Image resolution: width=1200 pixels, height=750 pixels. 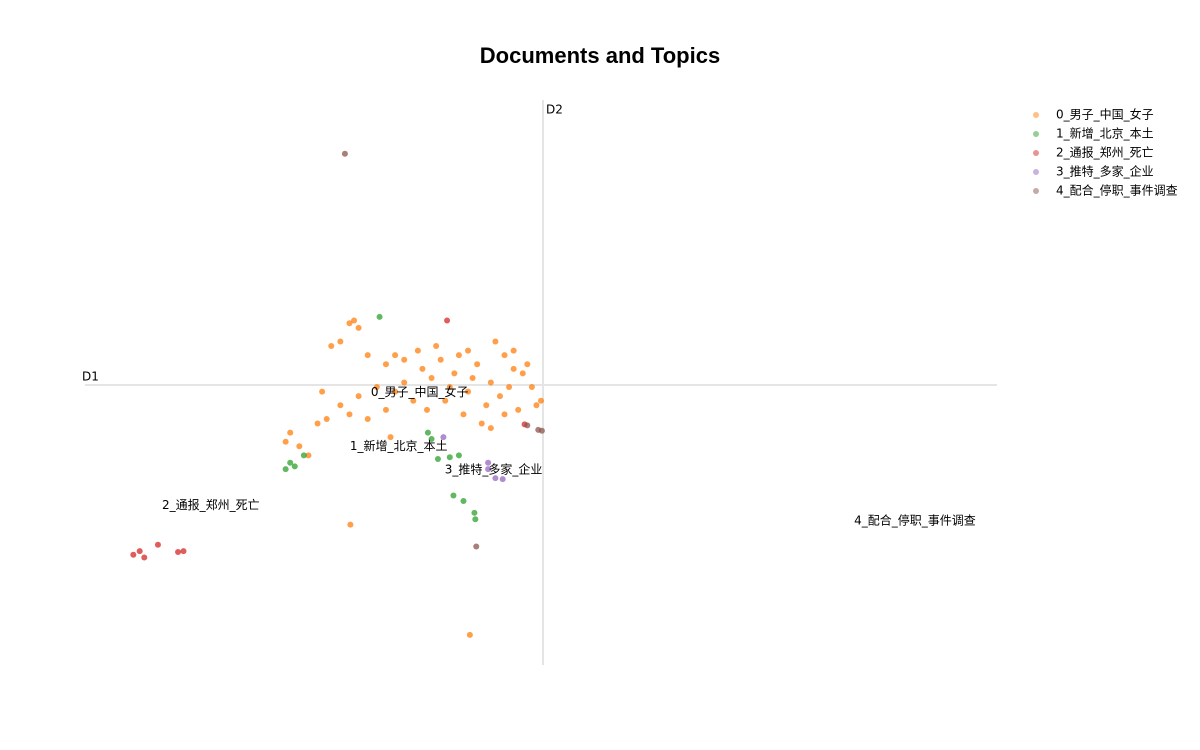 What do you see at coordinates (1105, 133) in the screenshot?
I see `legend-label: 1_新增_北京_本土` at bounding box center [1105, 133].